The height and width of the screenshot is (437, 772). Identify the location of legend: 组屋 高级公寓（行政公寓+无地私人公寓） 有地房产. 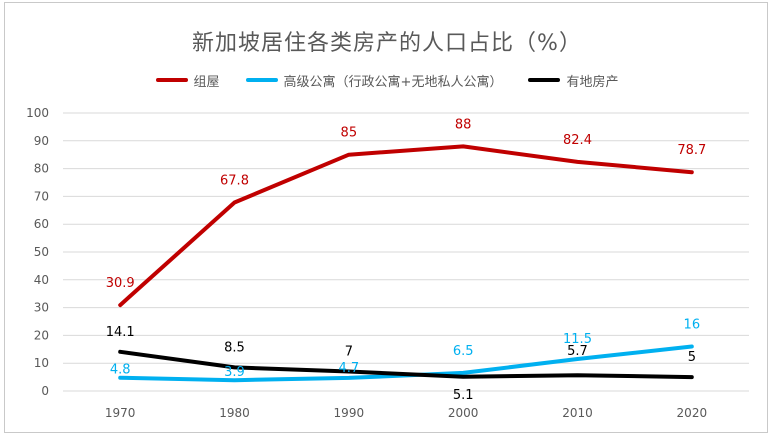
(387, 80).